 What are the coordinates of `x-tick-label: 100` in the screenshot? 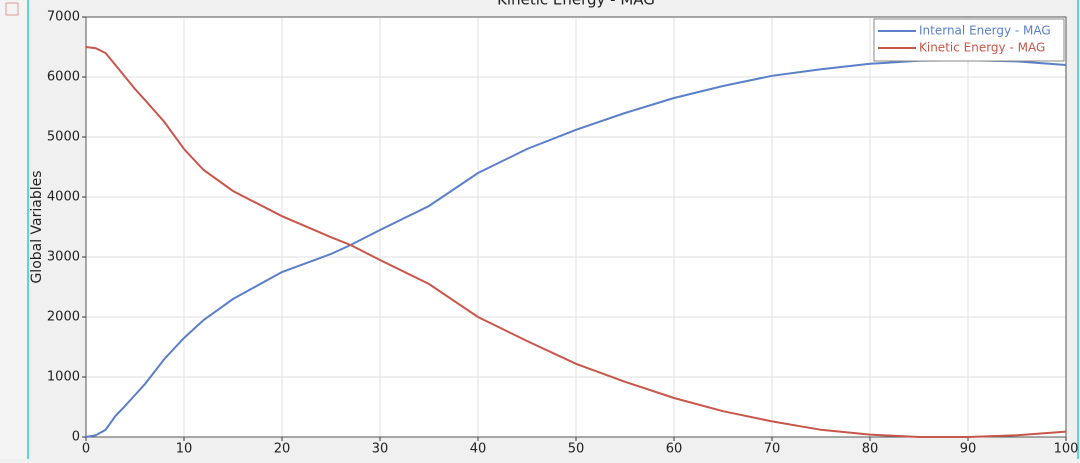 It's located at (1066, 449).